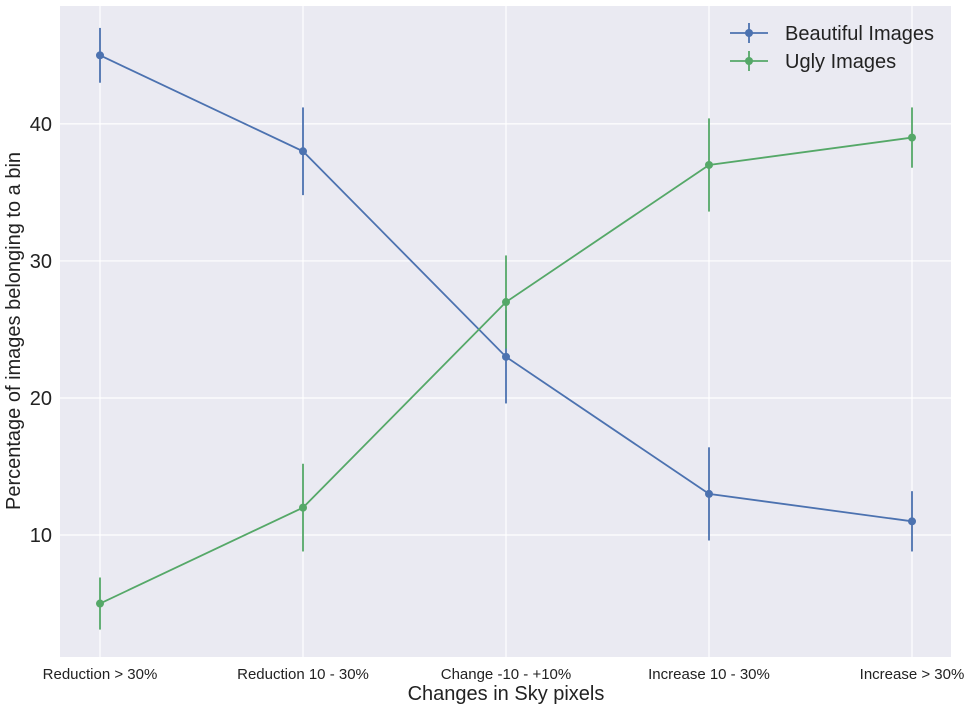  What do you see at coordinates (709, 674) in the screenshot?
I see `x-tick-label: Increase 10 - 30%` at bounding box center [709, 674].